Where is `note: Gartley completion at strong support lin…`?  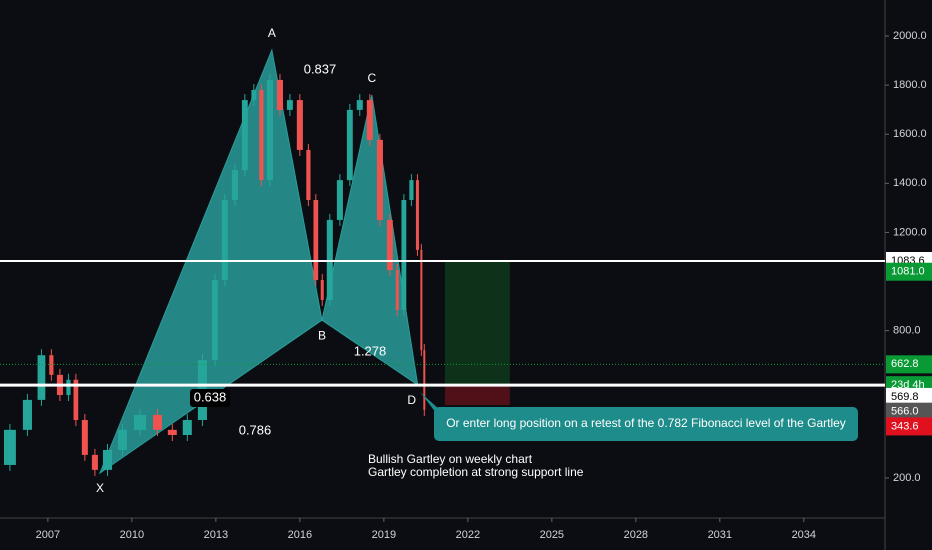 note: Gartley completion at strong support lin… is located at coordinates (476, 472).